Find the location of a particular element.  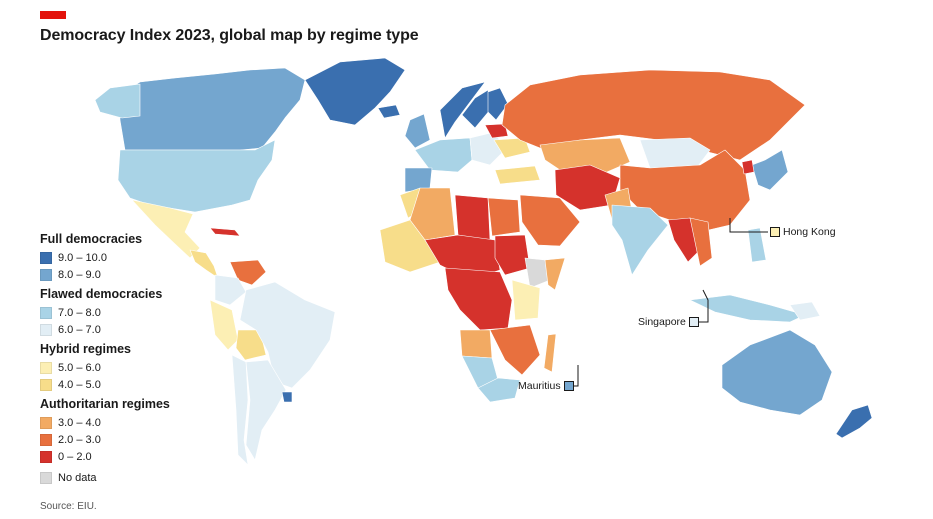

region-brazil is located at coordinates (287, 335).